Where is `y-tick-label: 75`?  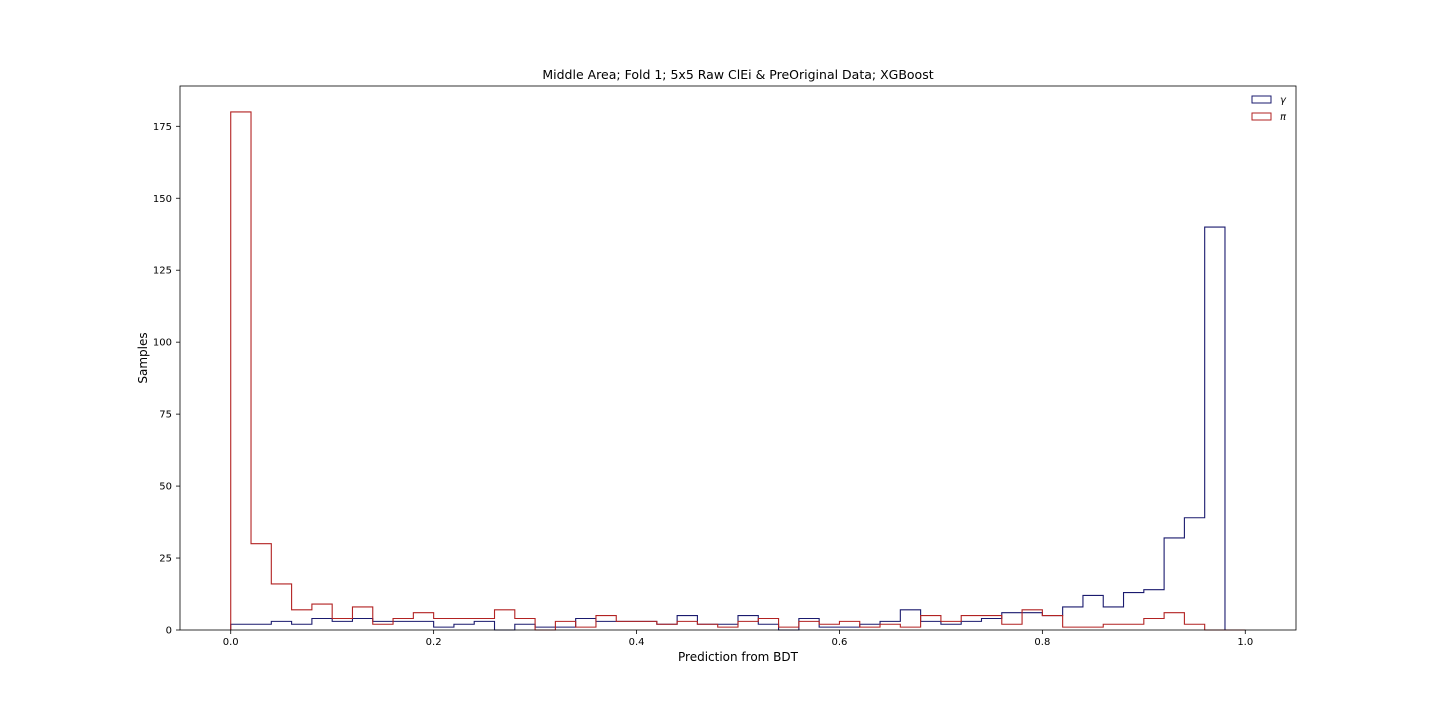
y-tick-label: 75 is located at coordinates (165, 415).